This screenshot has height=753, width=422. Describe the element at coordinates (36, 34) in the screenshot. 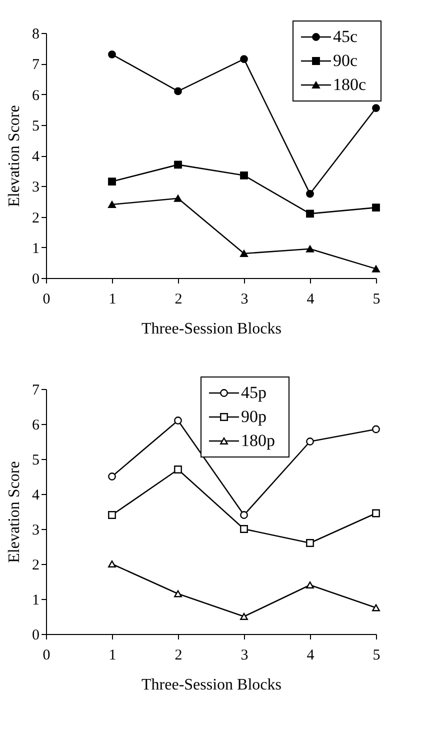

I see `y-tick-label: 8` at that location.